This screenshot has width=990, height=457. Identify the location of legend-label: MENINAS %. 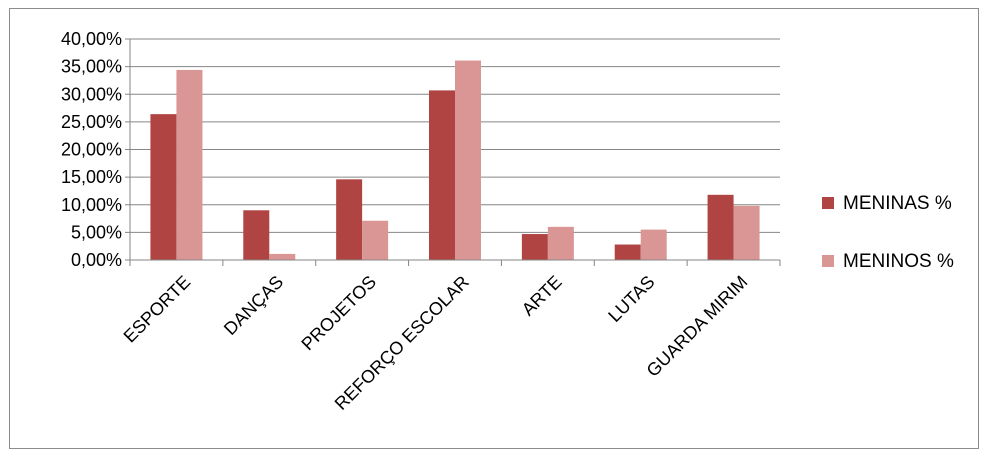
(897, 203).